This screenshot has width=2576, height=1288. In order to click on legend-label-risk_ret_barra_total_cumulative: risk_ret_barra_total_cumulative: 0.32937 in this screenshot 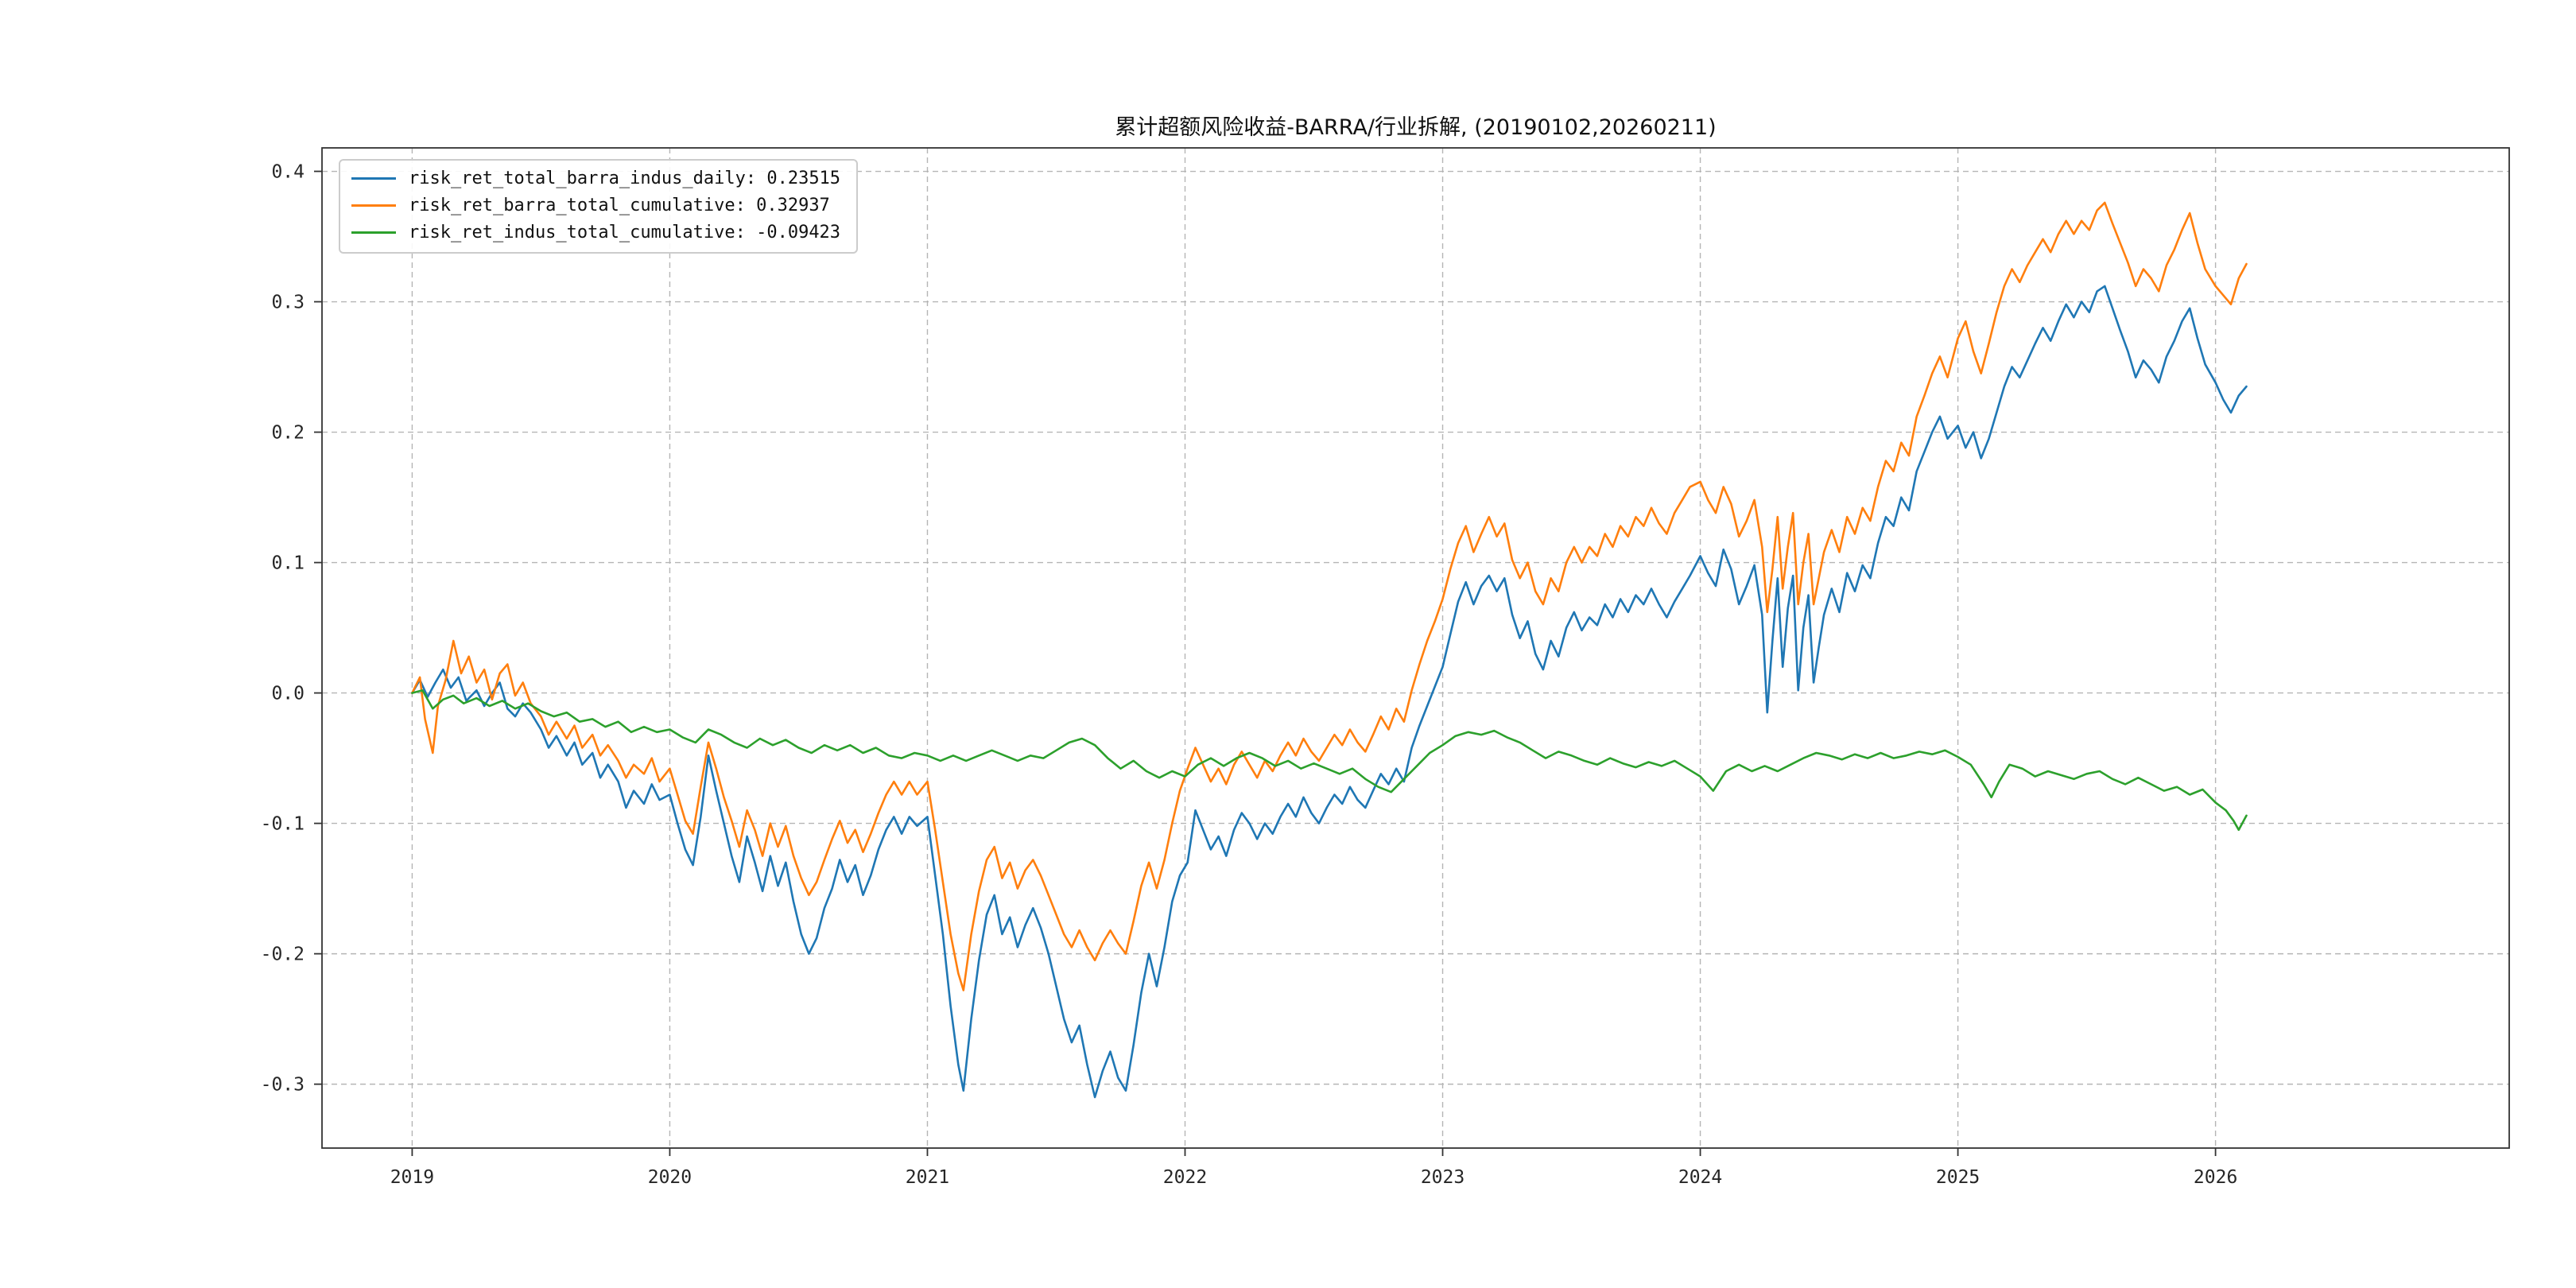, I will do `click(620, 206)`.